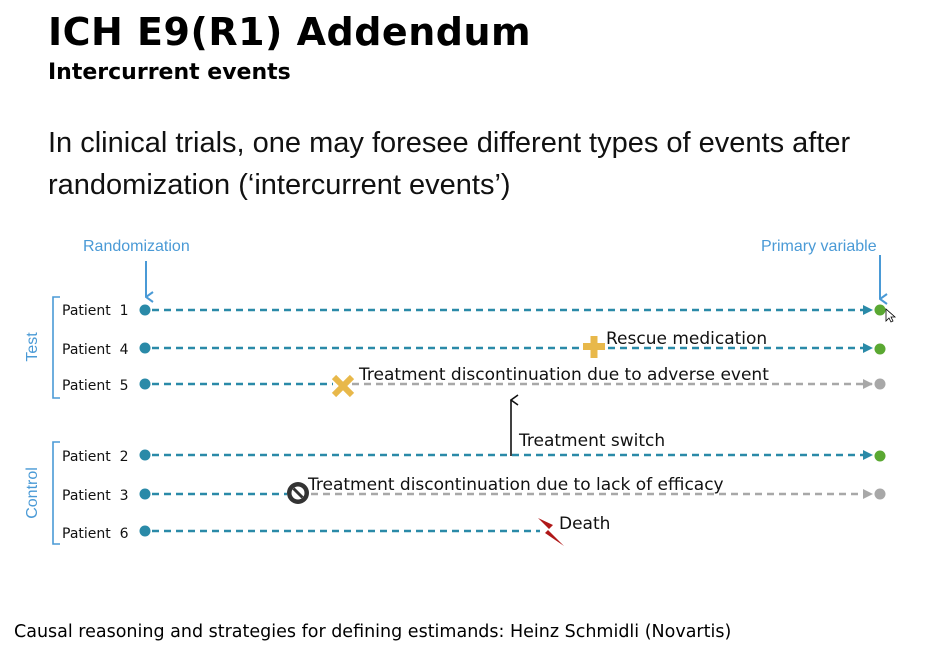 Image resolution: width=927 pixels, height=663 pixels. Describe the element at coordinates (56, 347) in the screenshot. I see `test-group-bracket` at that location.